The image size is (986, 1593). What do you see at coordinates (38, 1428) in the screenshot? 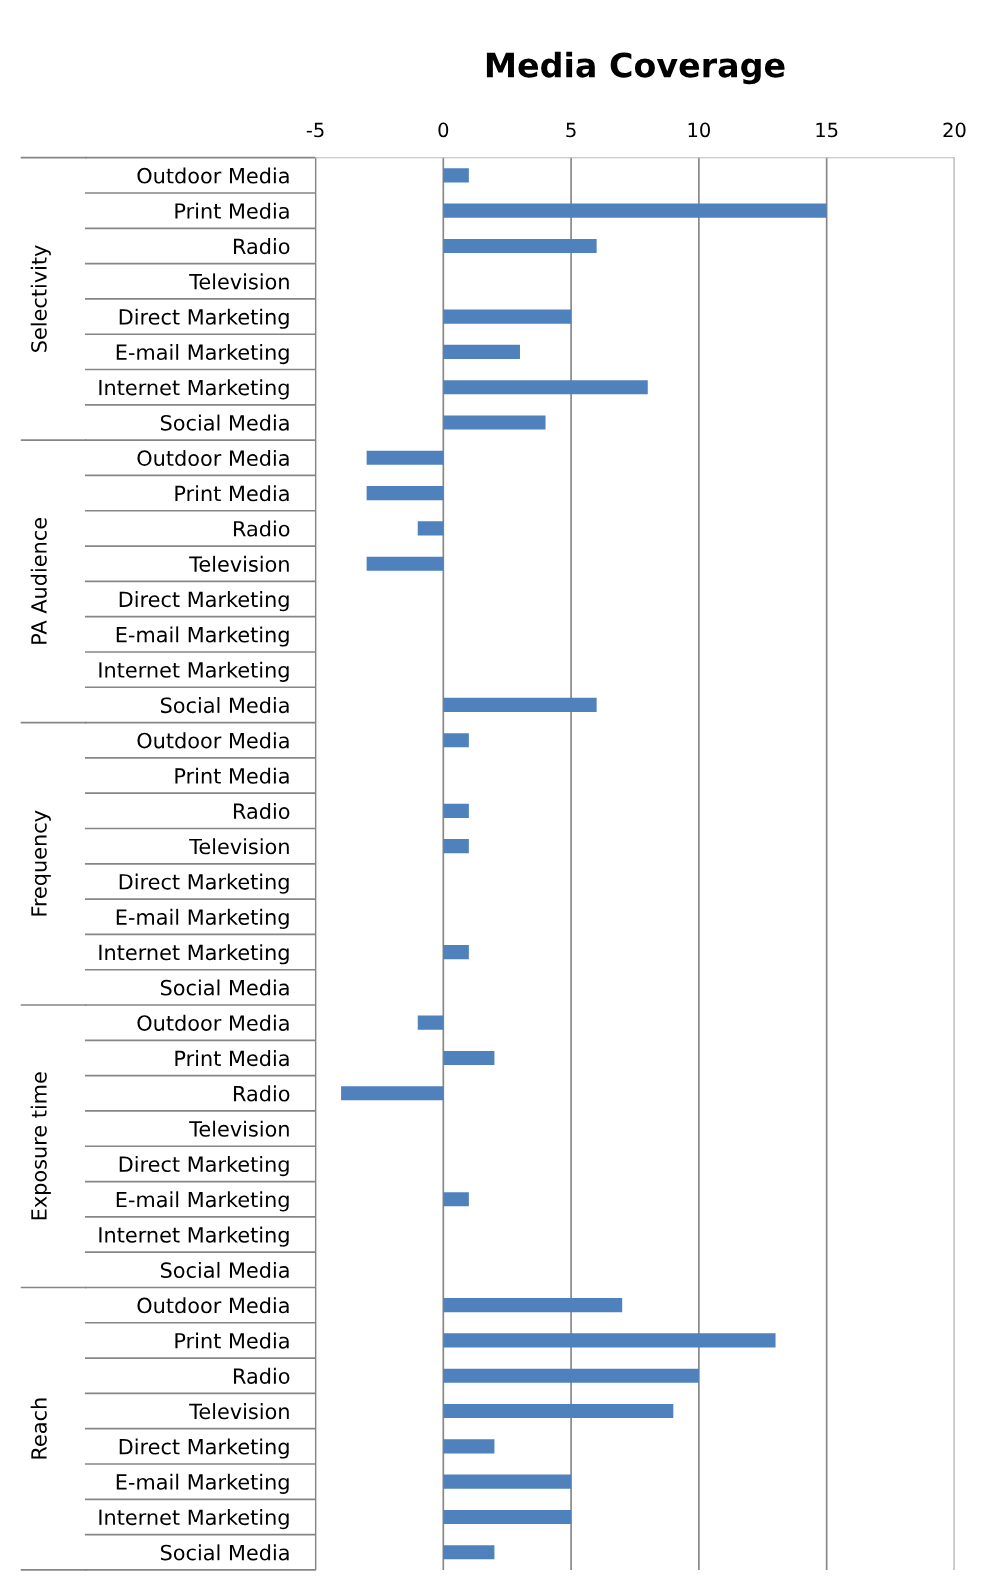
I see `text: Reach` at bounding box center [38, 1428].